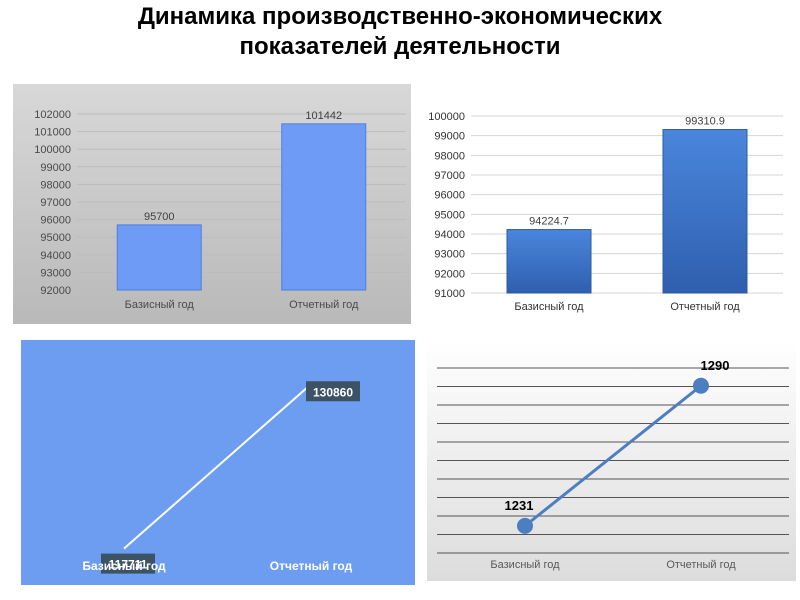 The image size is (800, 600). What do you see at coordinates (400, 16) in the screenshot?
I see `page-title-line-1: Динамика производственно-экономических` at bounding box center [400, 16].